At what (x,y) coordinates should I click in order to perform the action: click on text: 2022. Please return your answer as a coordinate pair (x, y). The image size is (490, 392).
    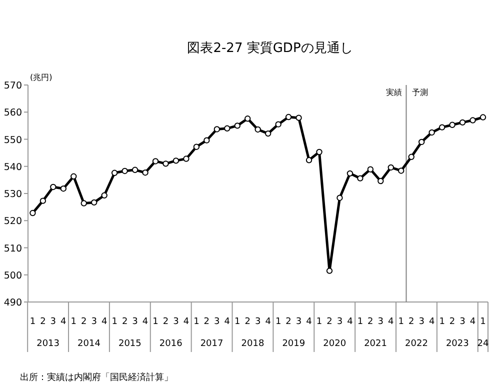
    Looking at the image, I should click on (416, 344).